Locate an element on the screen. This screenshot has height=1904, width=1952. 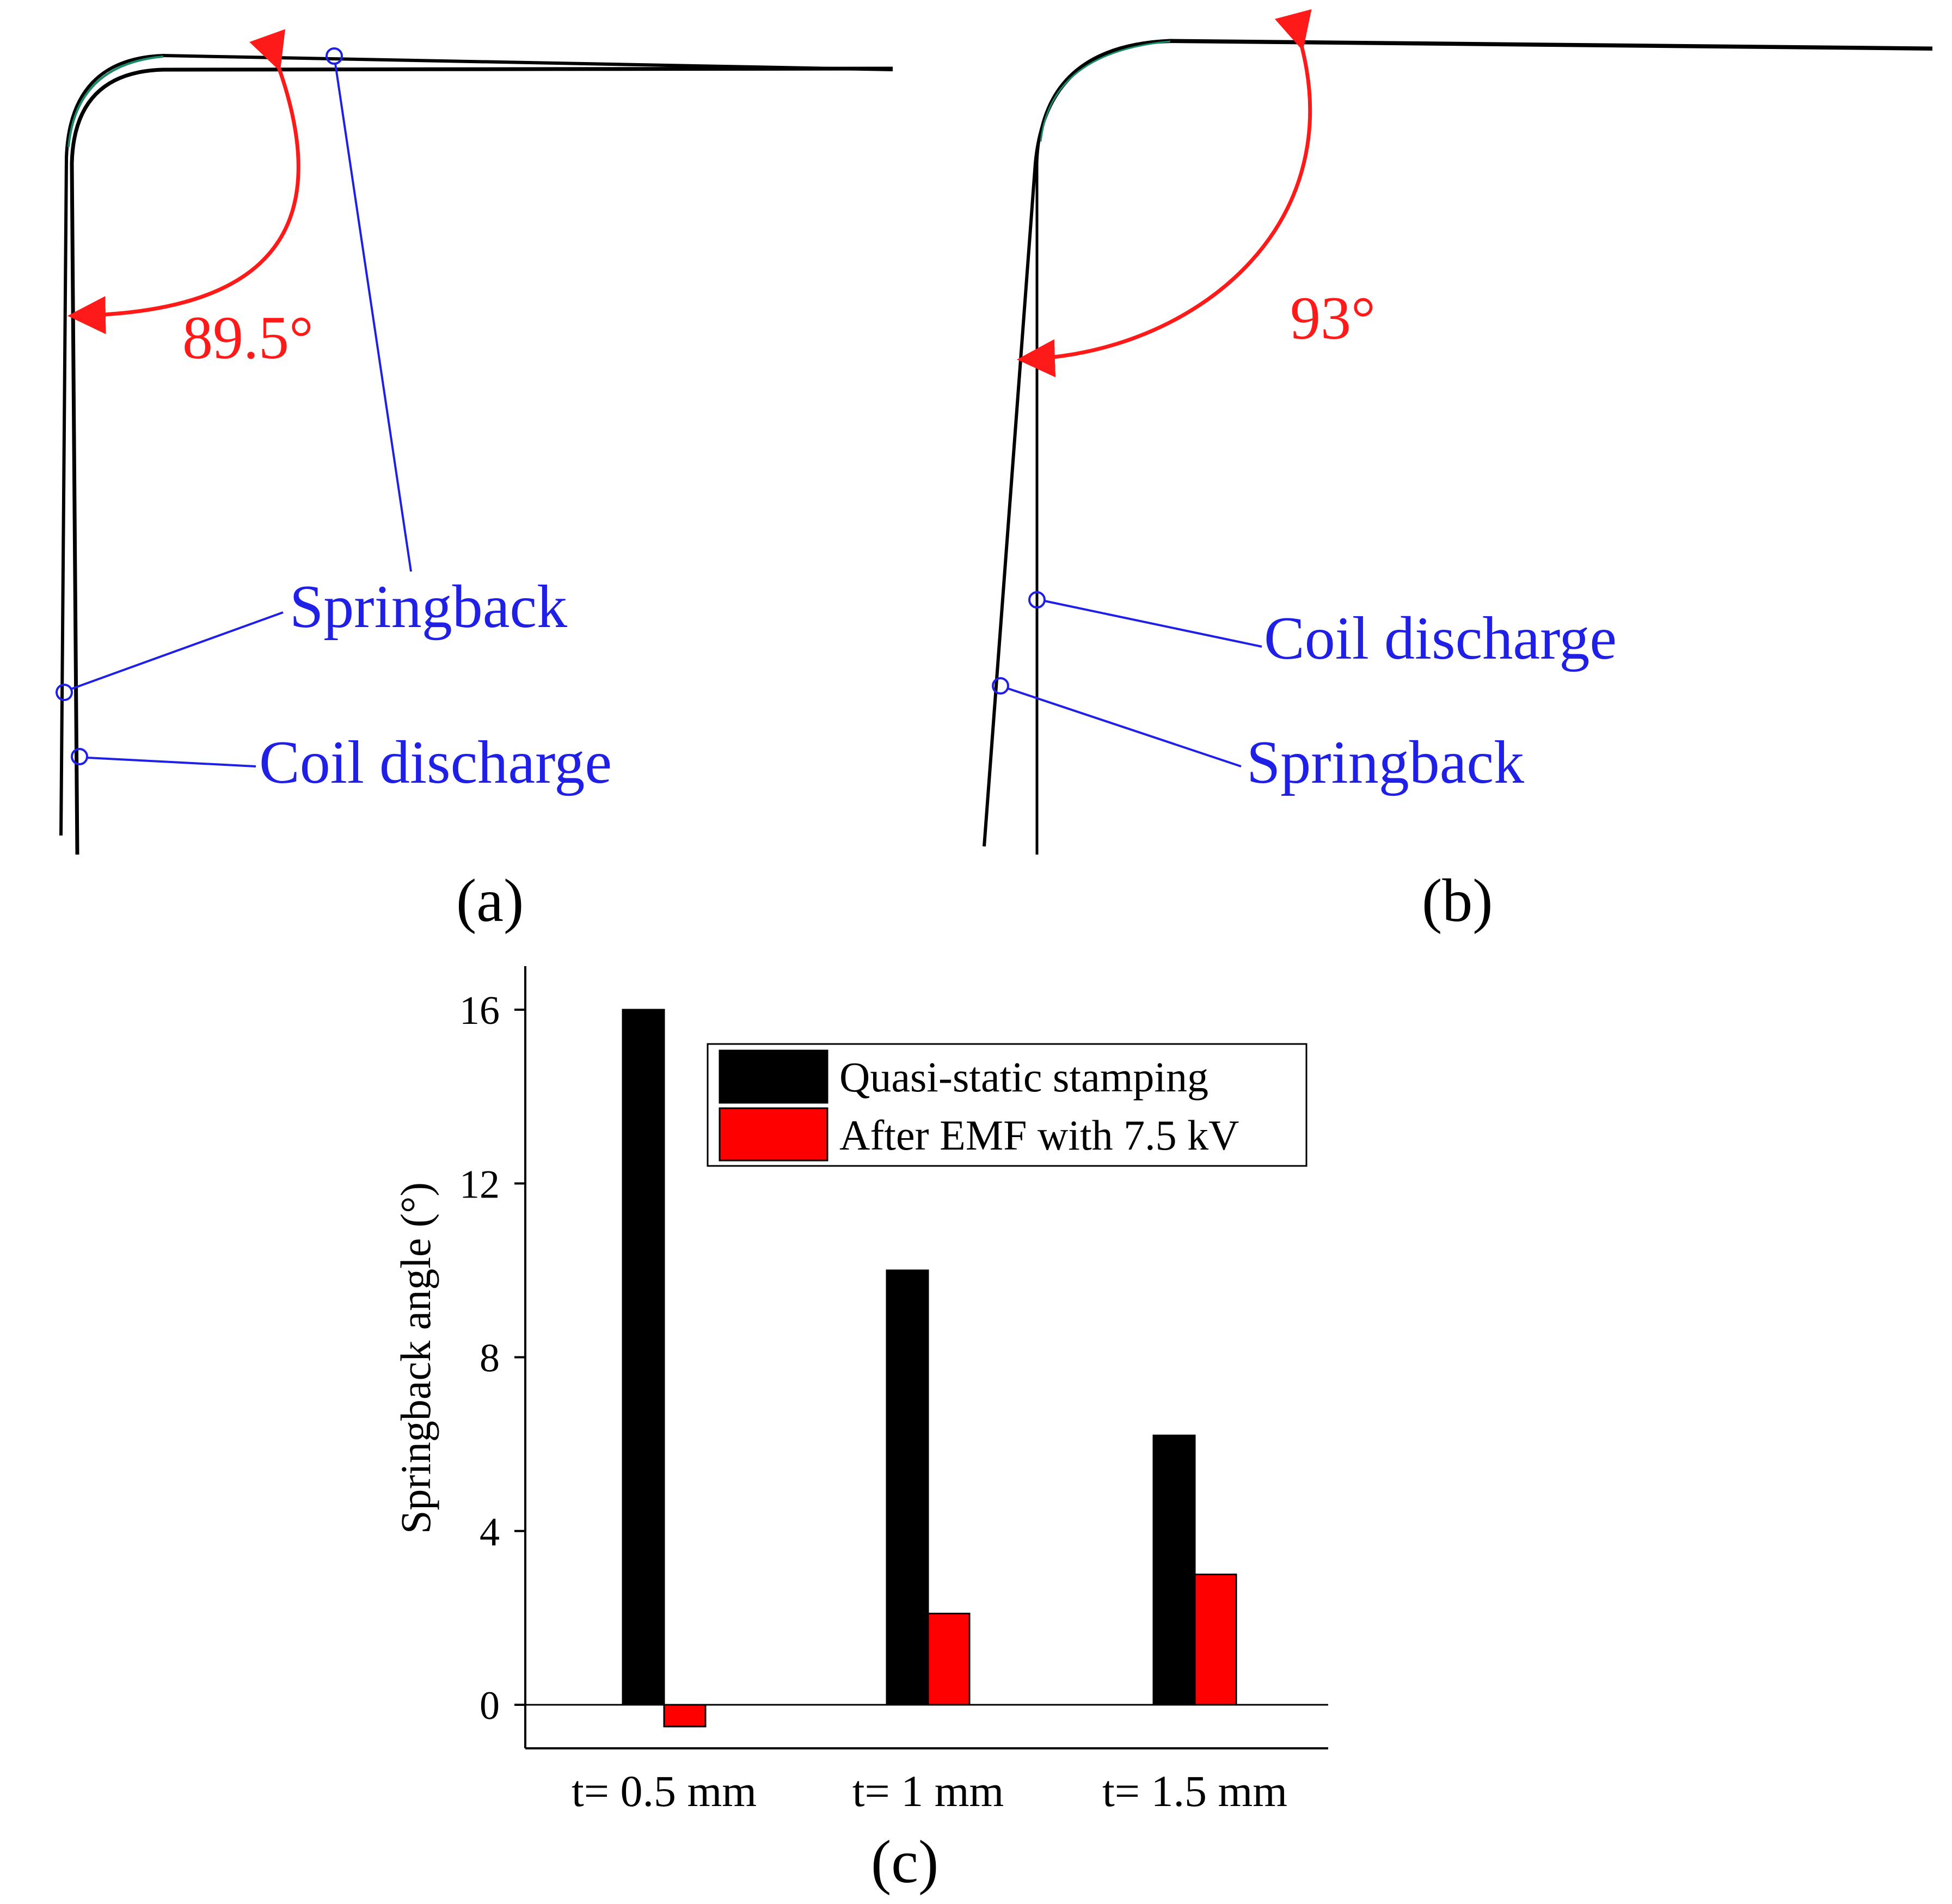
panel-a-coil-marker is located at coordinates (79, 756).